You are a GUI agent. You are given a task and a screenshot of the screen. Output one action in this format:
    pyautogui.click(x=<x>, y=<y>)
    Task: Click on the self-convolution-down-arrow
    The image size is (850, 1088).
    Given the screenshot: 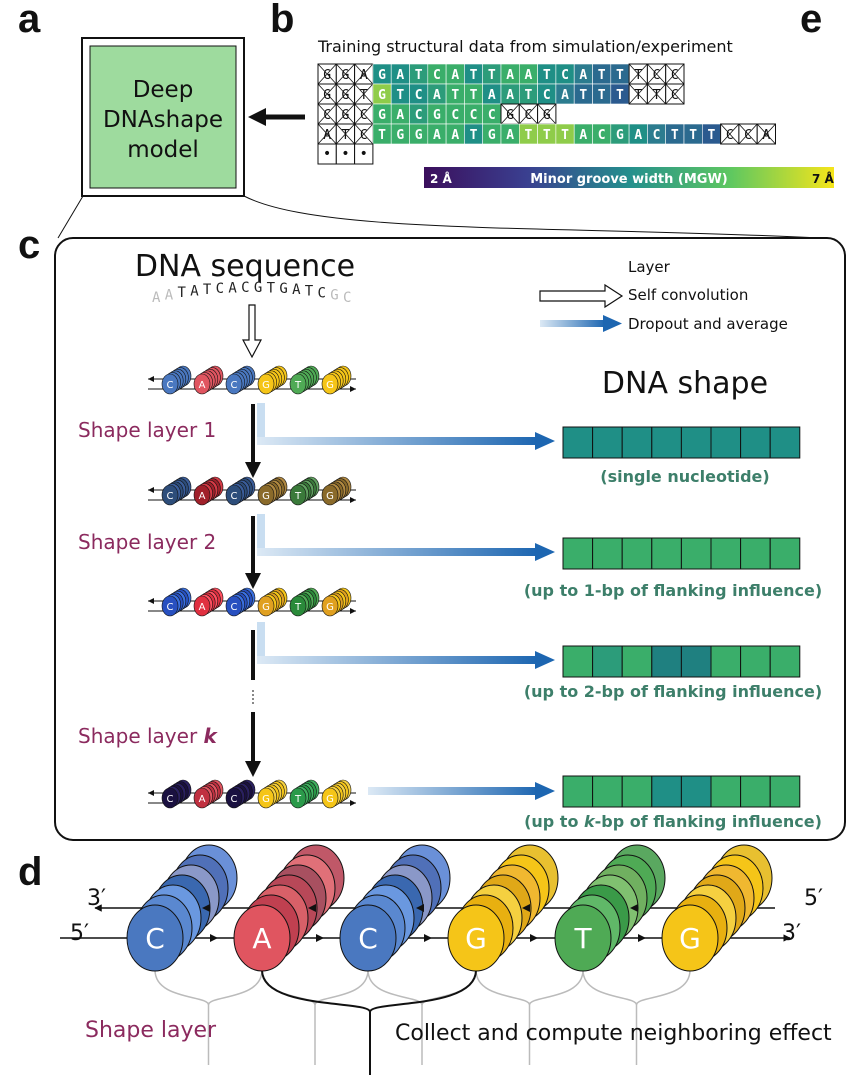 What is the action you would take?
    pyautogui.click(x=252, y=331)
    